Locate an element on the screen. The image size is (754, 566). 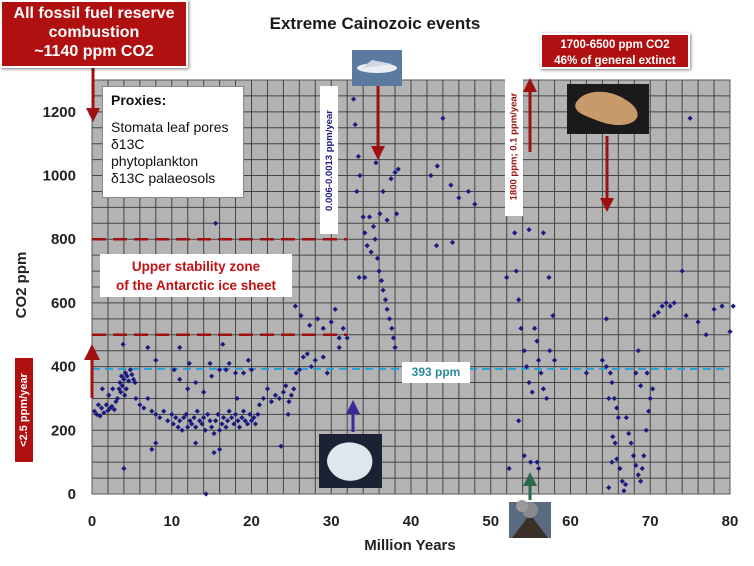
chart-title: Extreme Cainozoic events is located at coordinates (375, 23).